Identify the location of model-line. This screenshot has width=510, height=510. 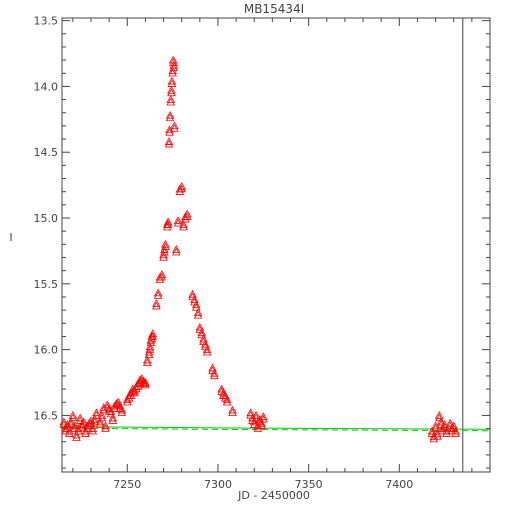
(276, 428).